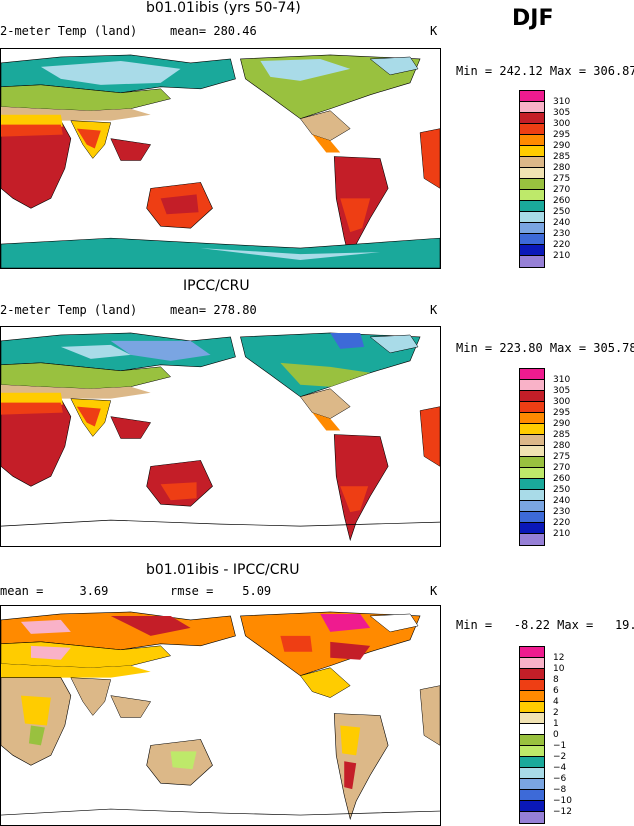  What do you see at coordinates (213, 31) in the screenshot?
I see `panel1-mean: mean= 280.46` at bounding box center [213, 31].